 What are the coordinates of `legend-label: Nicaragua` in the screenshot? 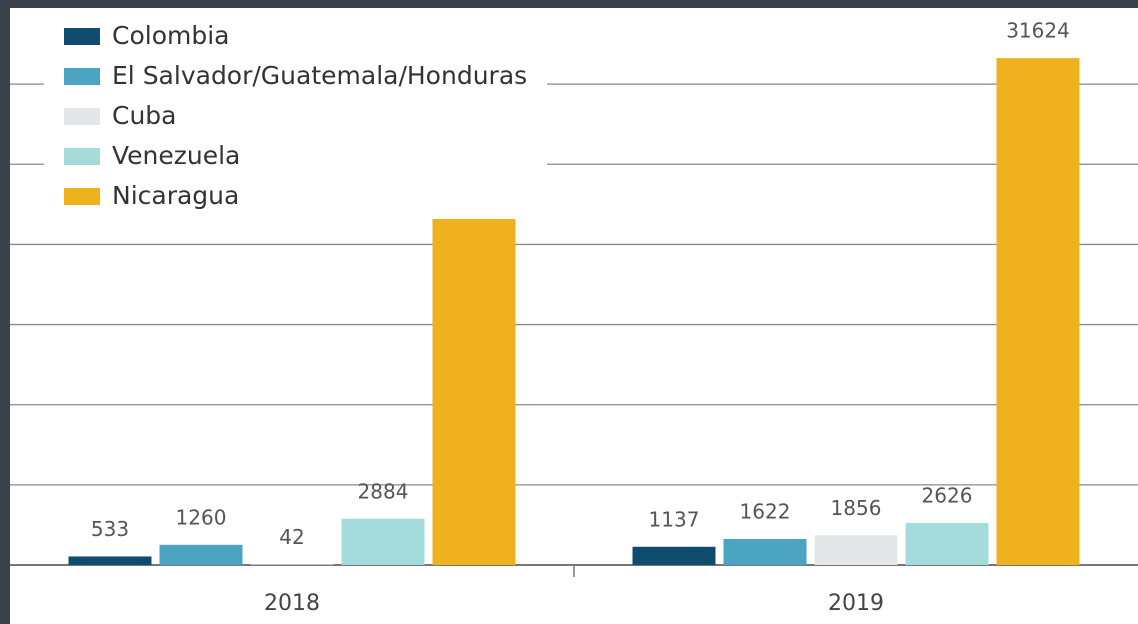 It's located at (175, 195).